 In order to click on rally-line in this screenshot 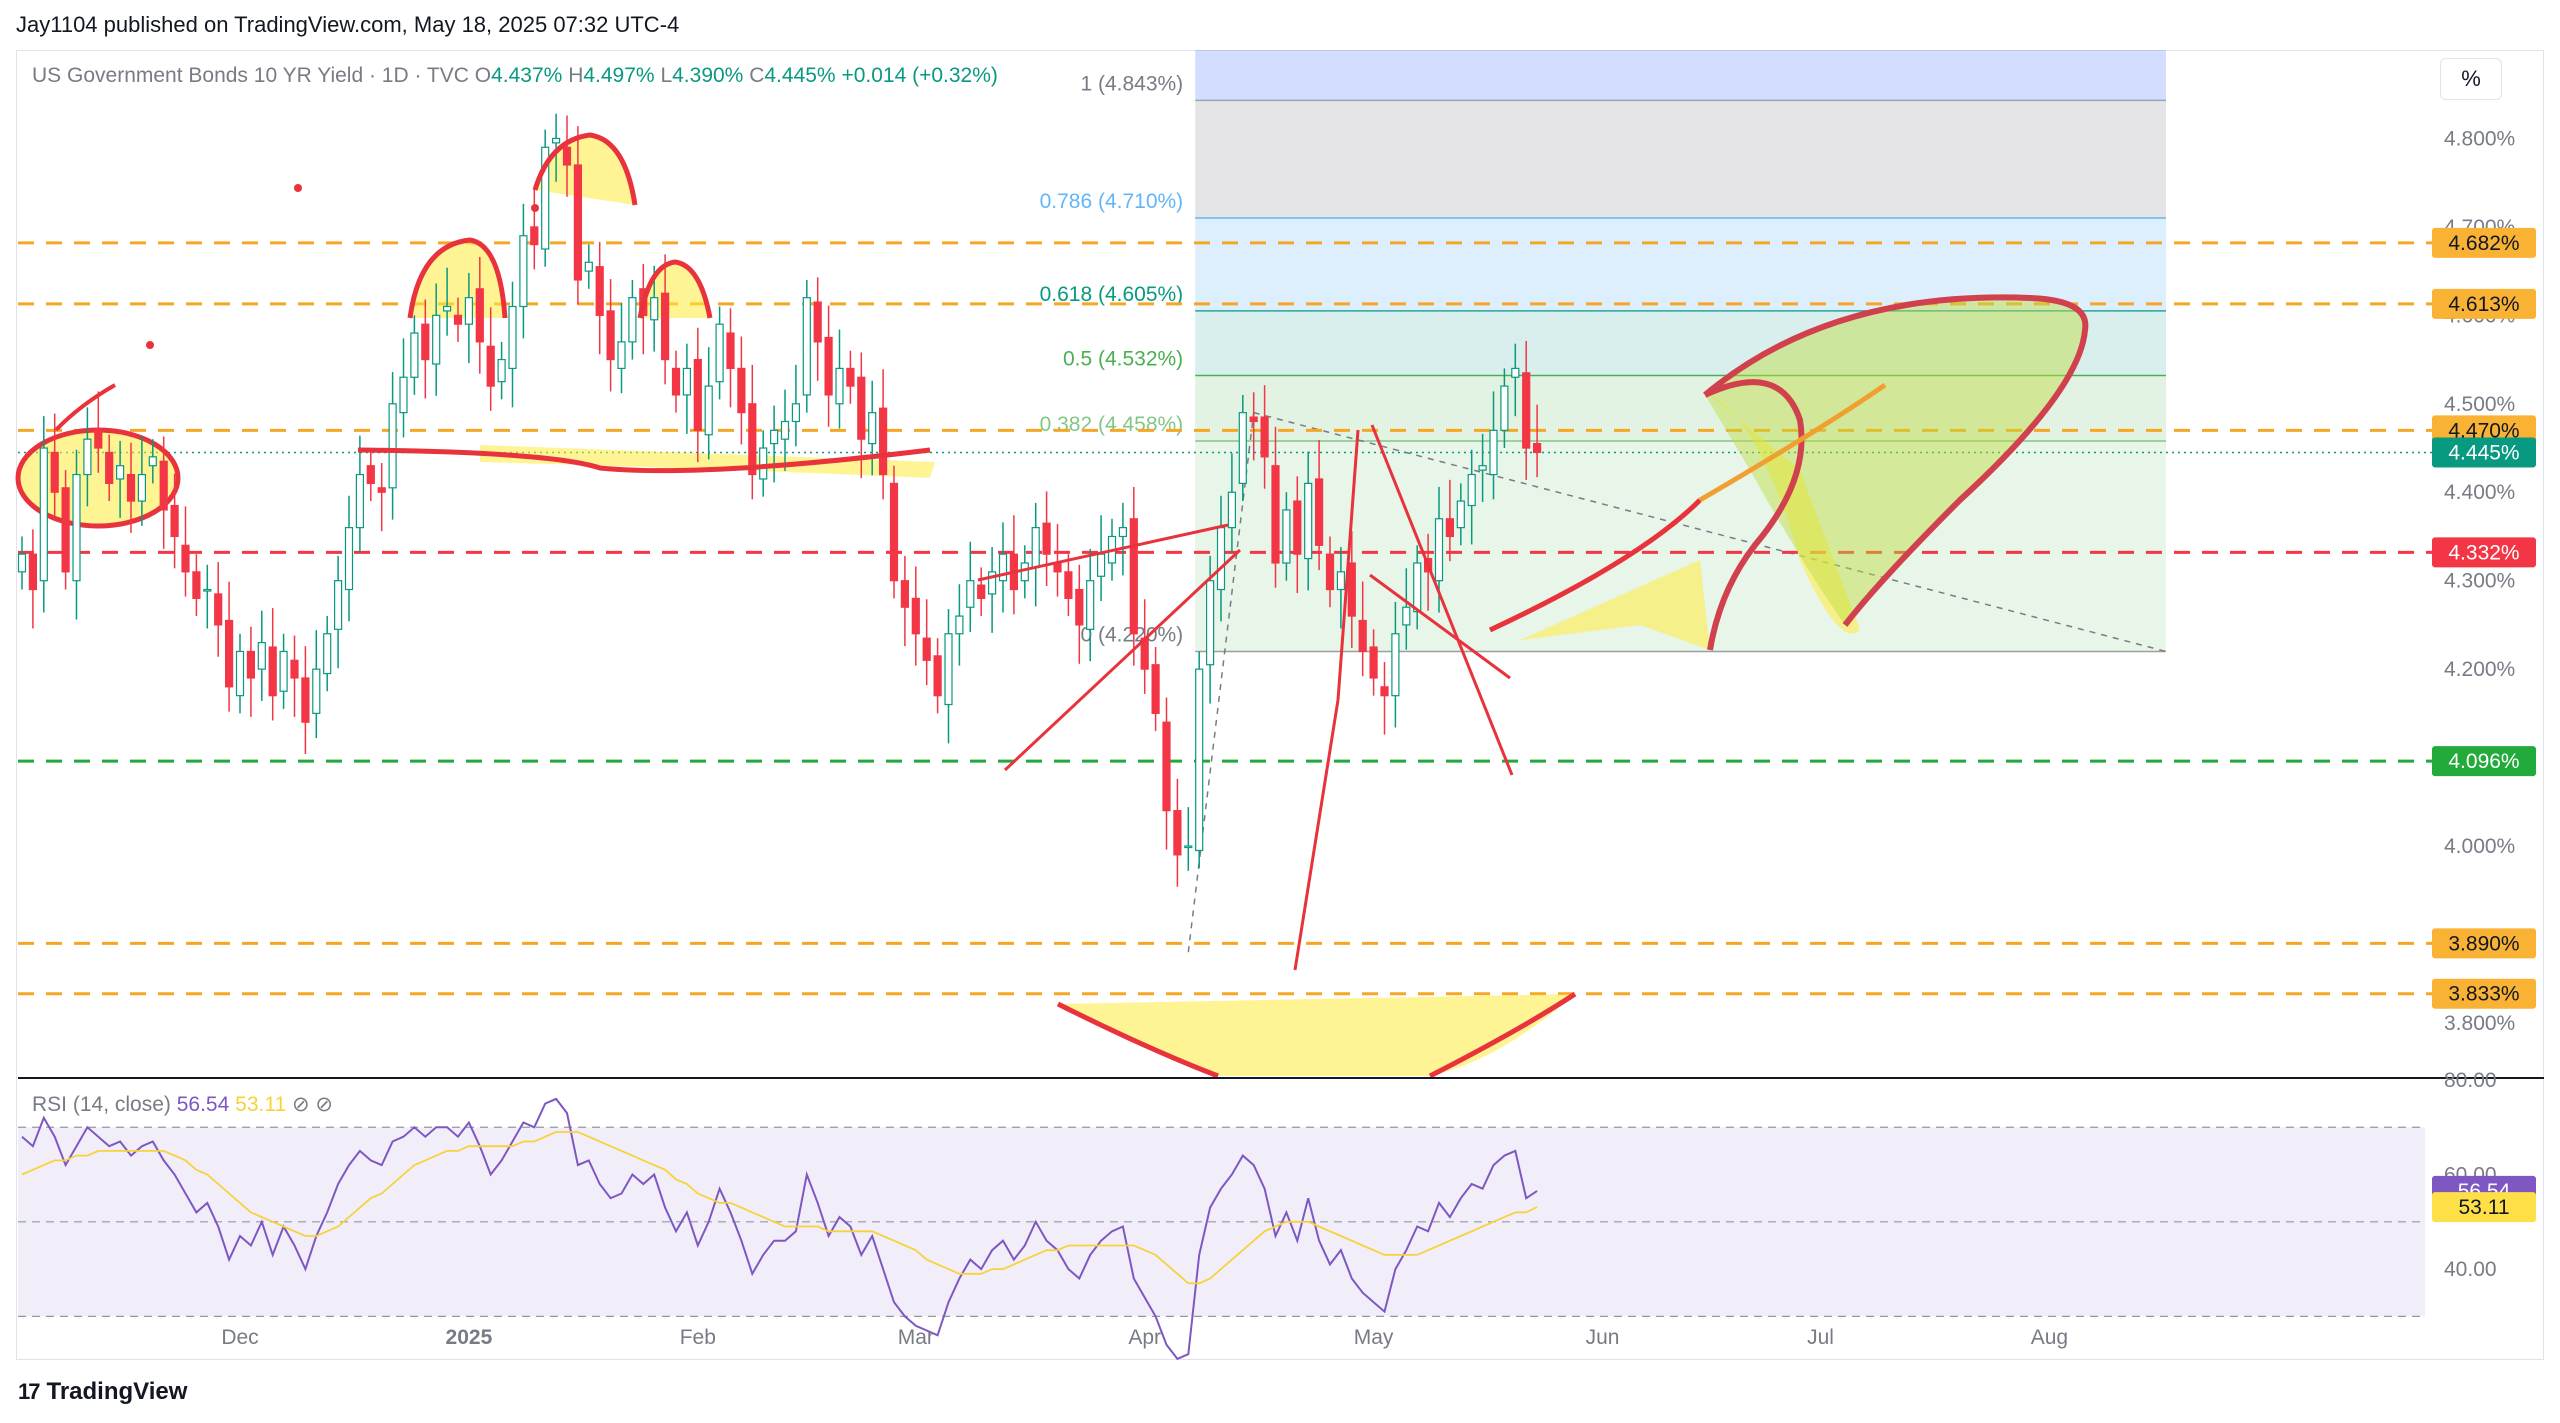, I will do `click(1348, 565)`.